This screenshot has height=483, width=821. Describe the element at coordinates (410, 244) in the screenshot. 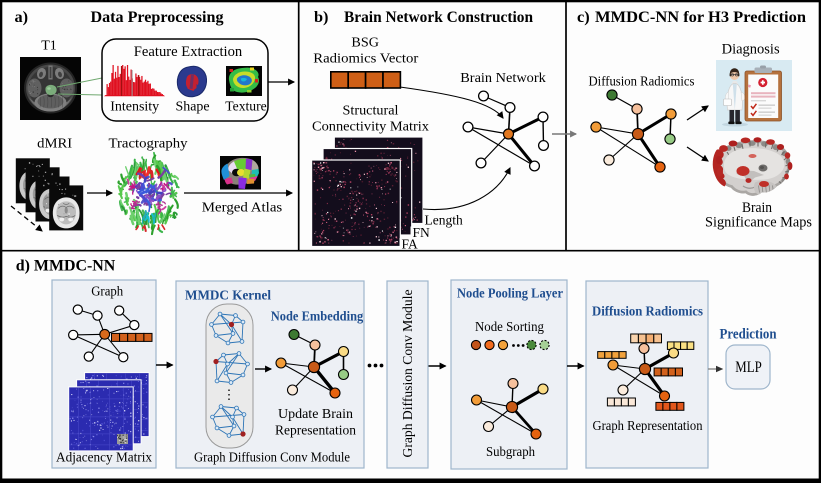

I see `svg-text: FA` at that location.